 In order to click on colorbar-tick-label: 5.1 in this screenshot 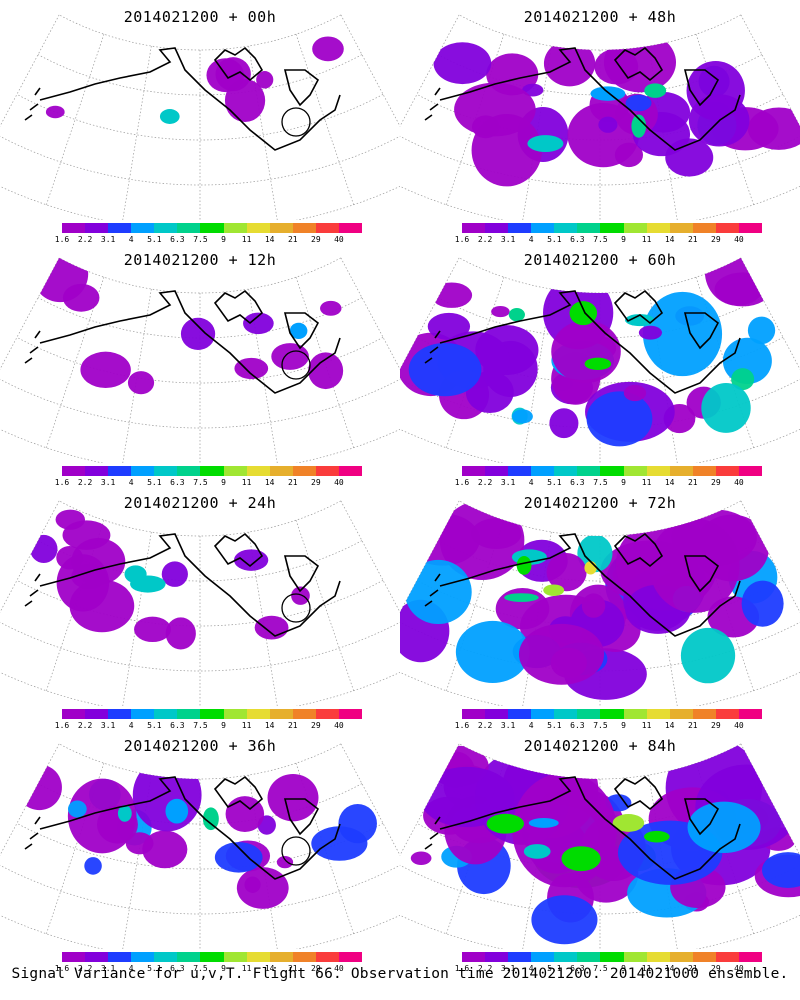, I will do `click(554, 482)`.